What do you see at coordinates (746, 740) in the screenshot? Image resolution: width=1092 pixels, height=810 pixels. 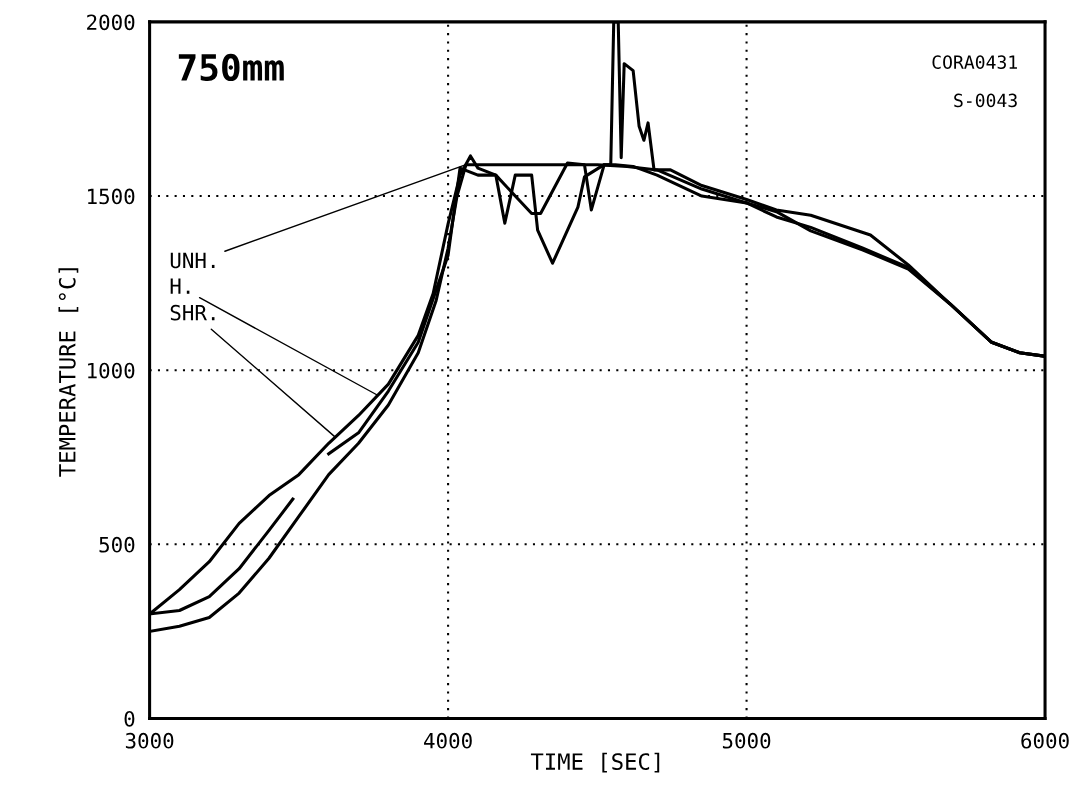 I see `x-tick-label: 5000` at bounding box center [746, 740].